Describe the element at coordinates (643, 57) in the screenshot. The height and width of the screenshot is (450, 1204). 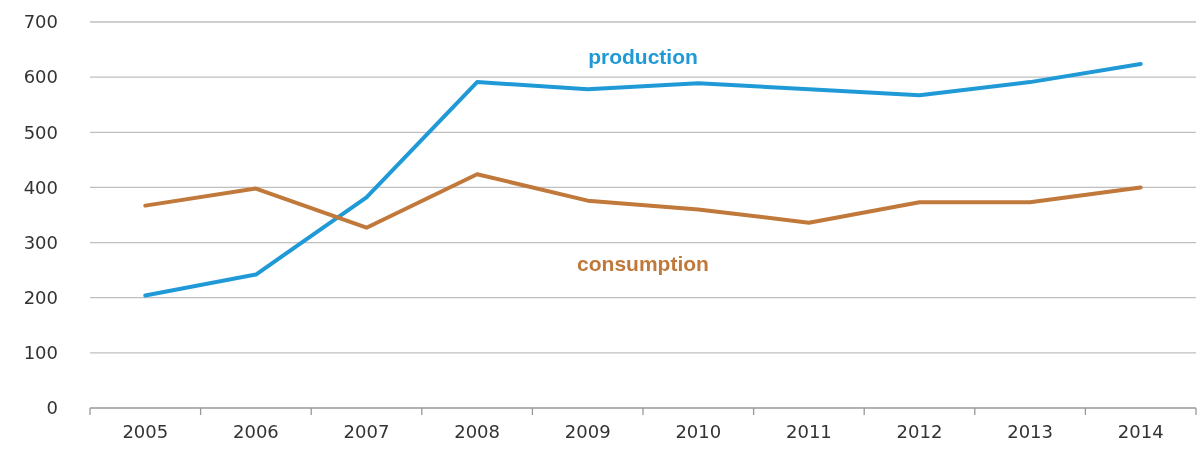
I see `series-label: production` at that location.